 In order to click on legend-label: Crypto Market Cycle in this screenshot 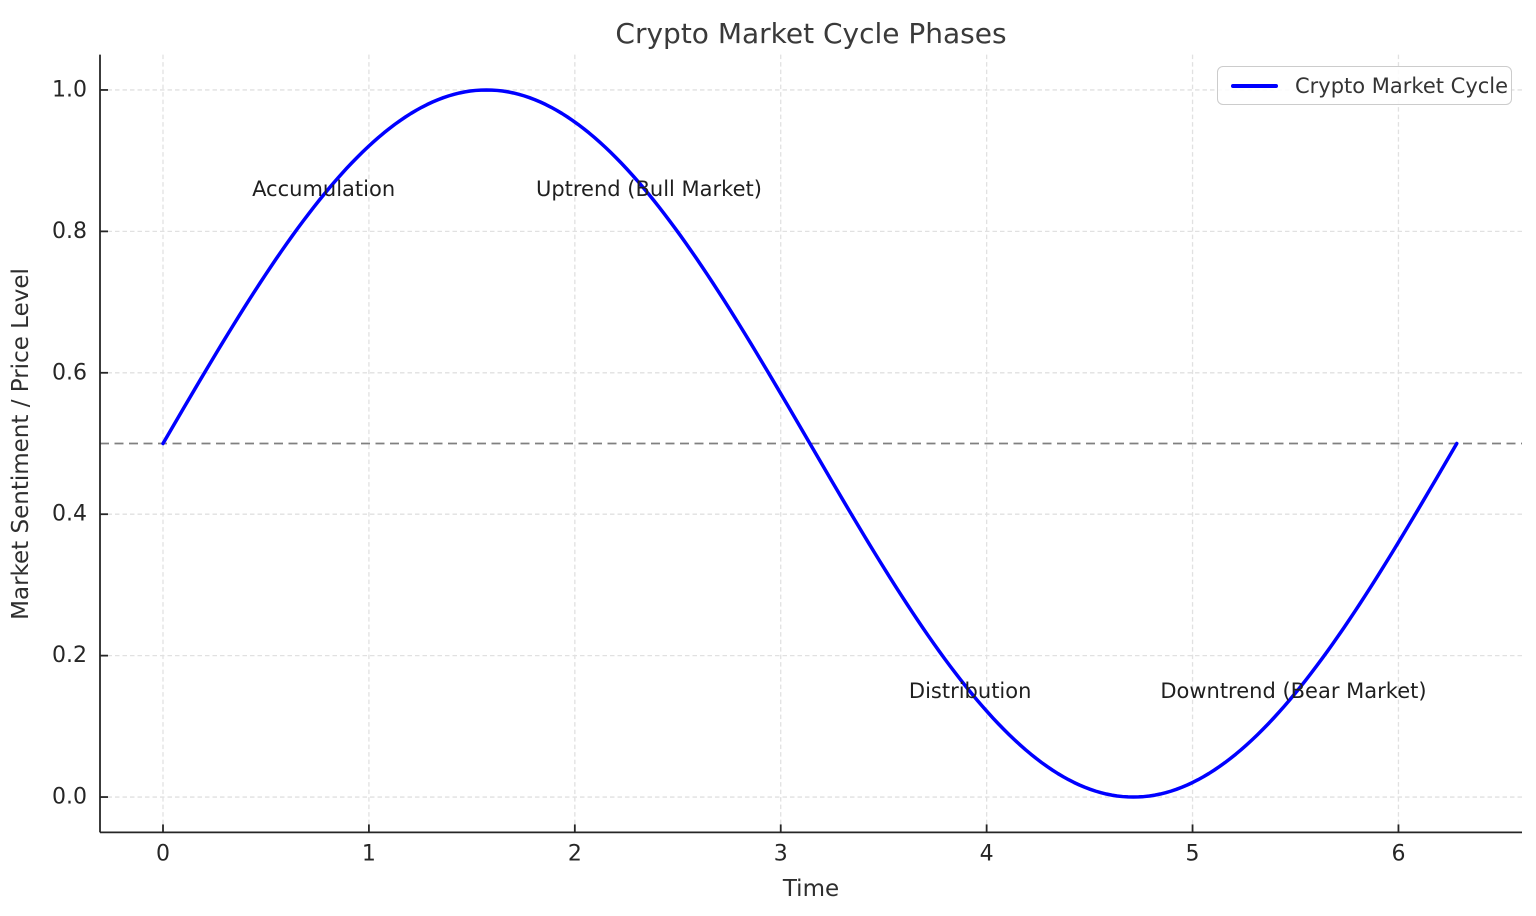, I will do `click(1402, 85)`.